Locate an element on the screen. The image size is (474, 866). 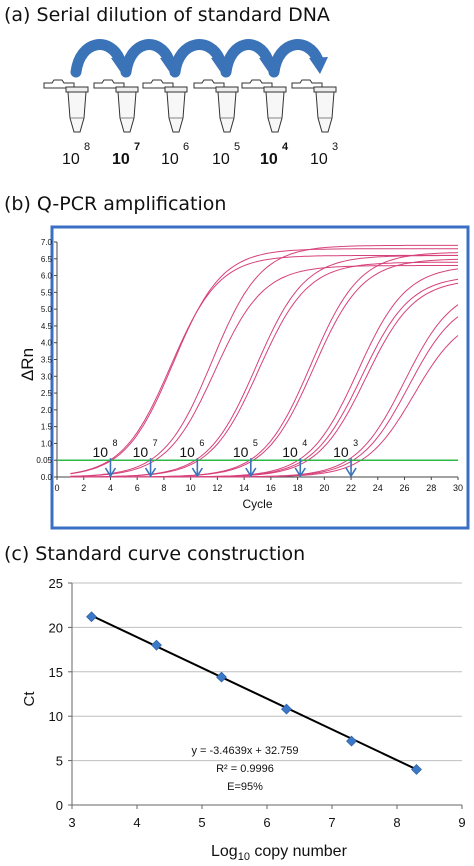
tube-label-exponent: 5 is located at coordinates (237, 147).